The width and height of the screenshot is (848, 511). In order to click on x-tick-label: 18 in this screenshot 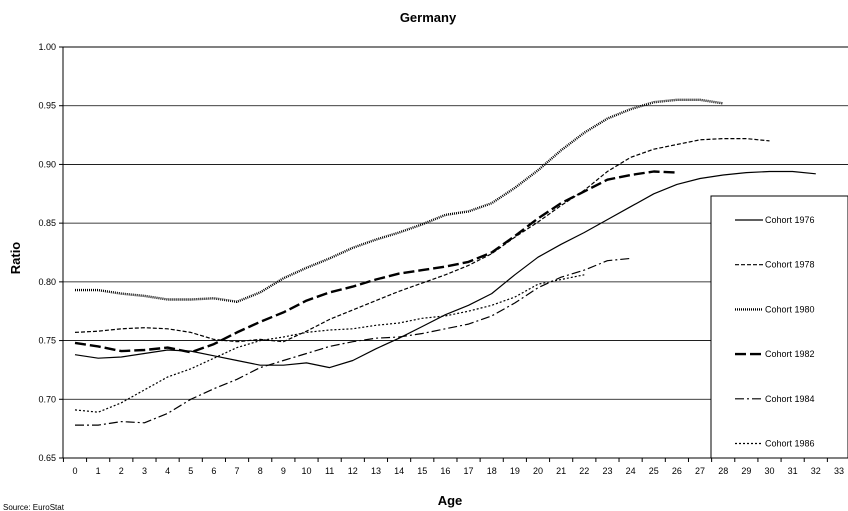, I will do `click(492, 471)`.